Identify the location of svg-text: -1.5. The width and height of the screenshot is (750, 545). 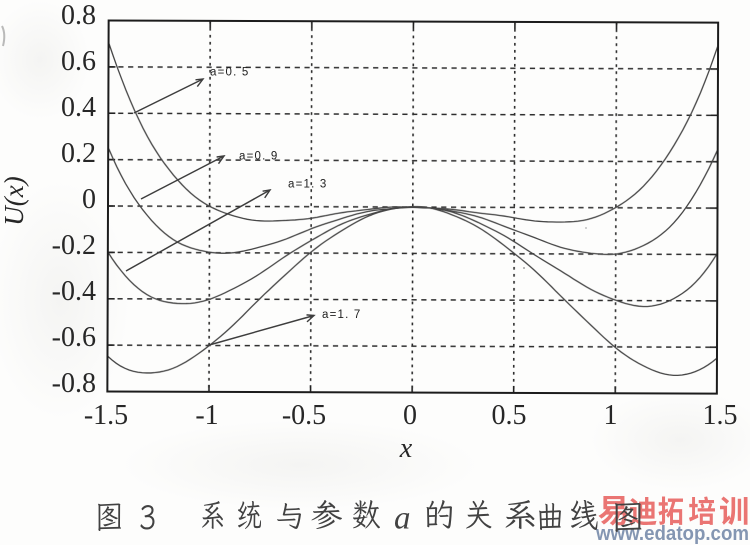
(106, 415).